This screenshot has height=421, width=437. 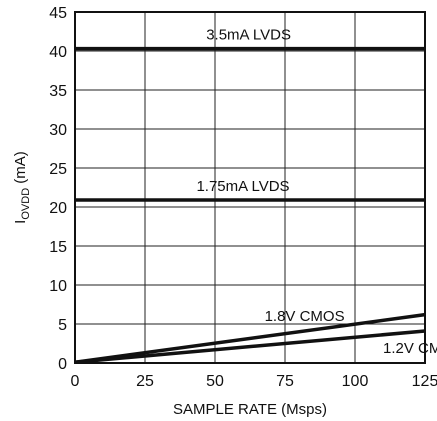 I want to click on y-tick-label: 5, so click(x=62, y=325).